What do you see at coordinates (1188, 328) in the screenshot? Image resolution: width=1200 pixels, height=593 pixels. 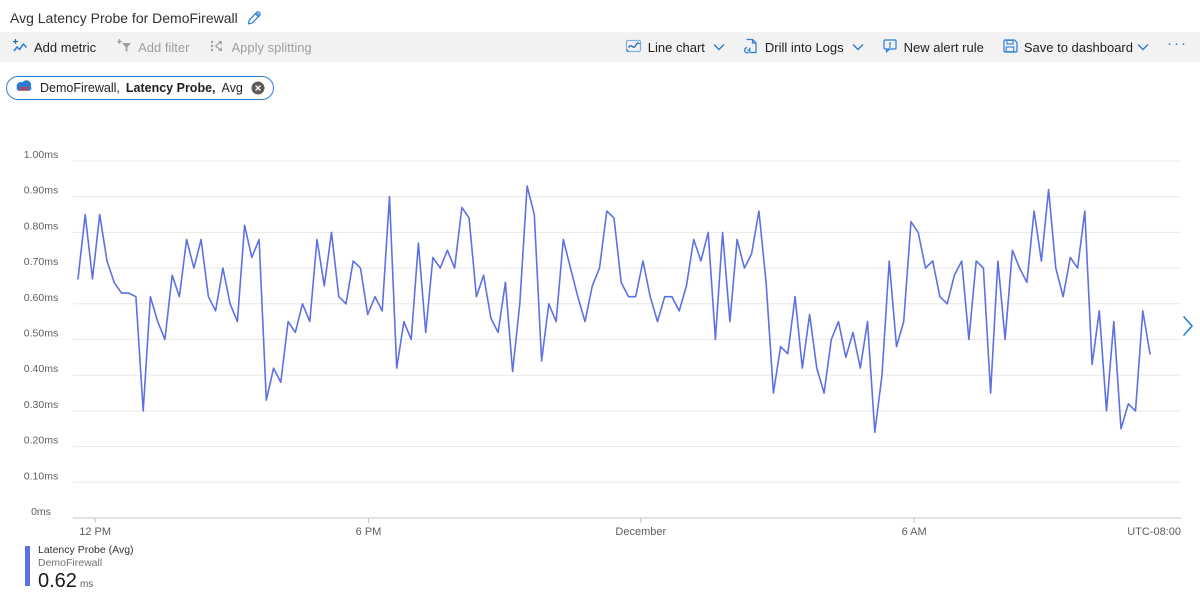 I see `pan-right-chevron-icon` at bounding box center [1188, 328].